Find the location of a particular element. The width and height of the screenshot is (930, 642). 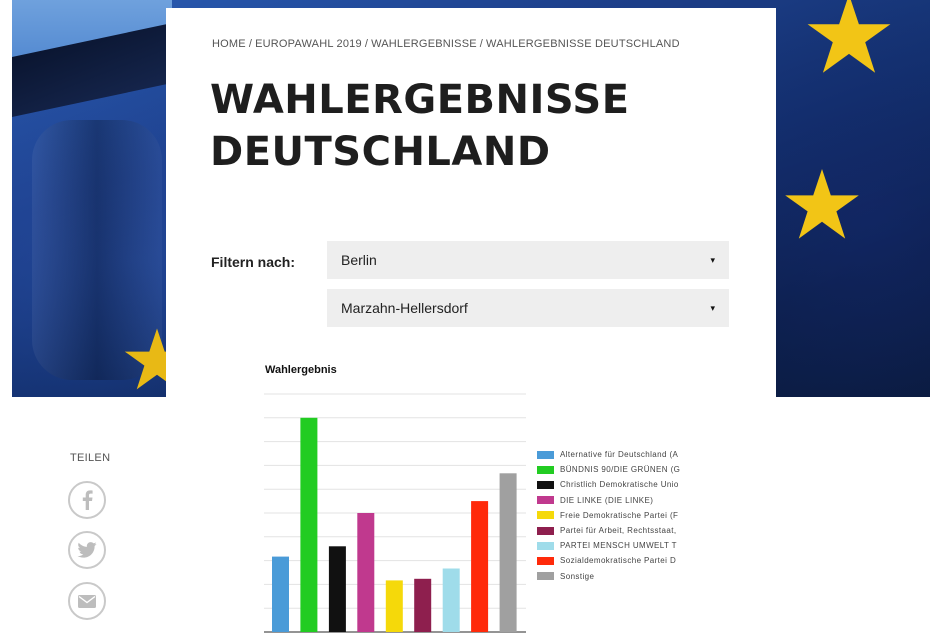

legend-item: Alternative für Deutschland (A is located at coordinates (615, 454).